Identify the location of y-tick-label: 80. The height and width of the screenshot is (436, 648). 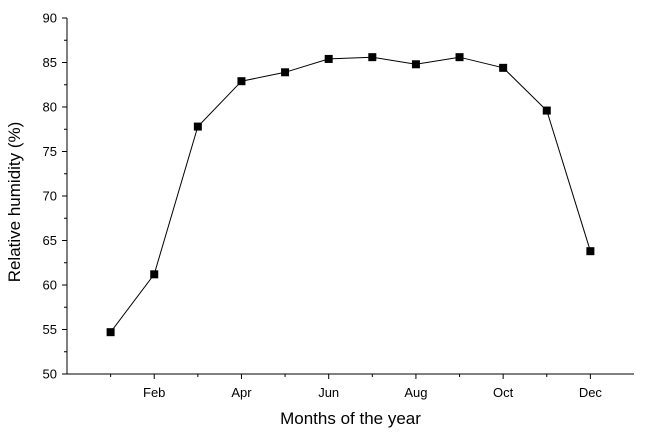
(50, 107).